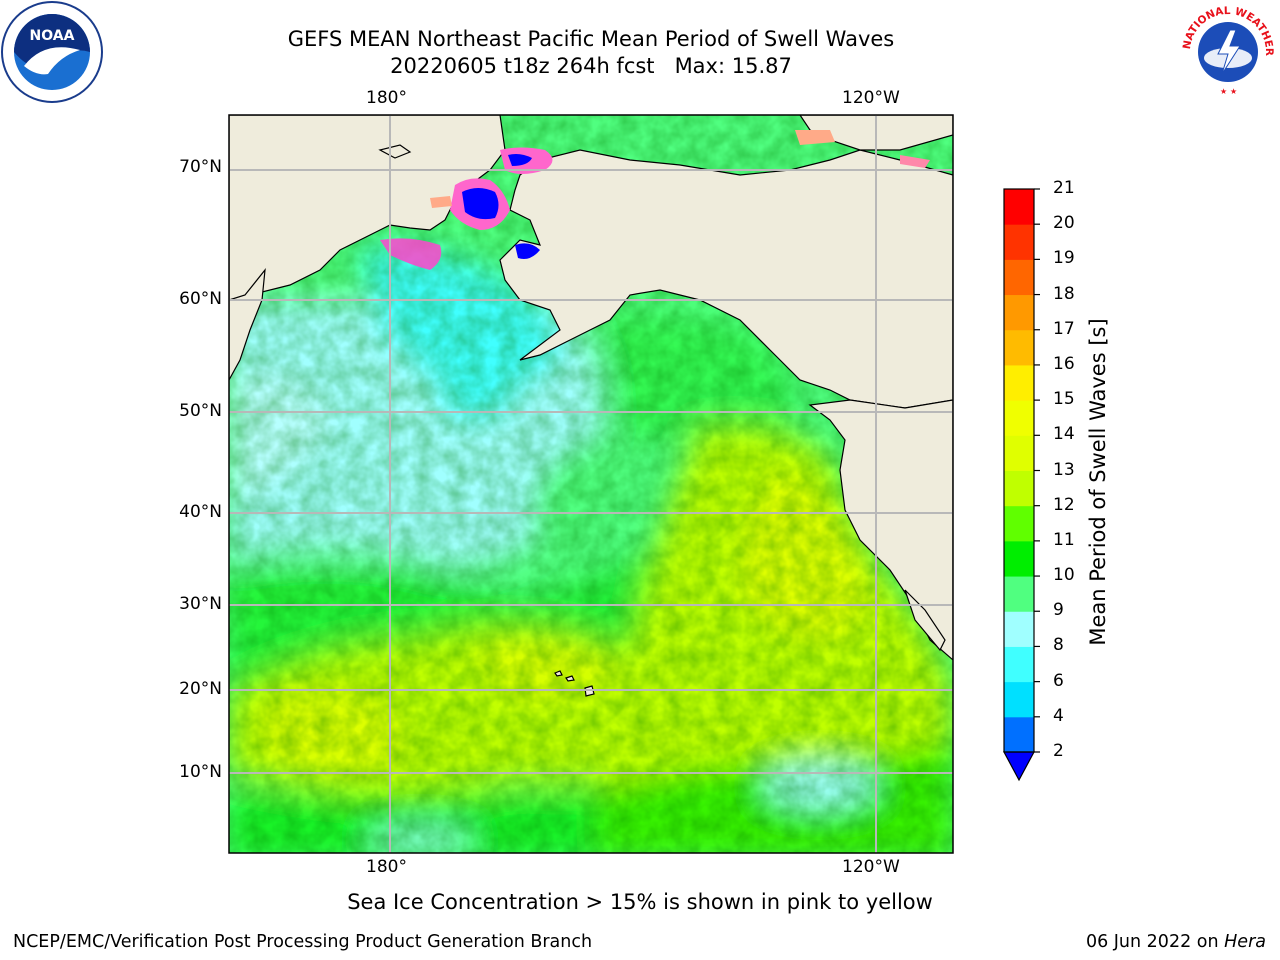 Image resolution: width=1280 pixels, height=960 pixels. Describe the element at coordinates (1064, 363) in the screenshot. I see `colorbar-tick-label: 16` at that location.